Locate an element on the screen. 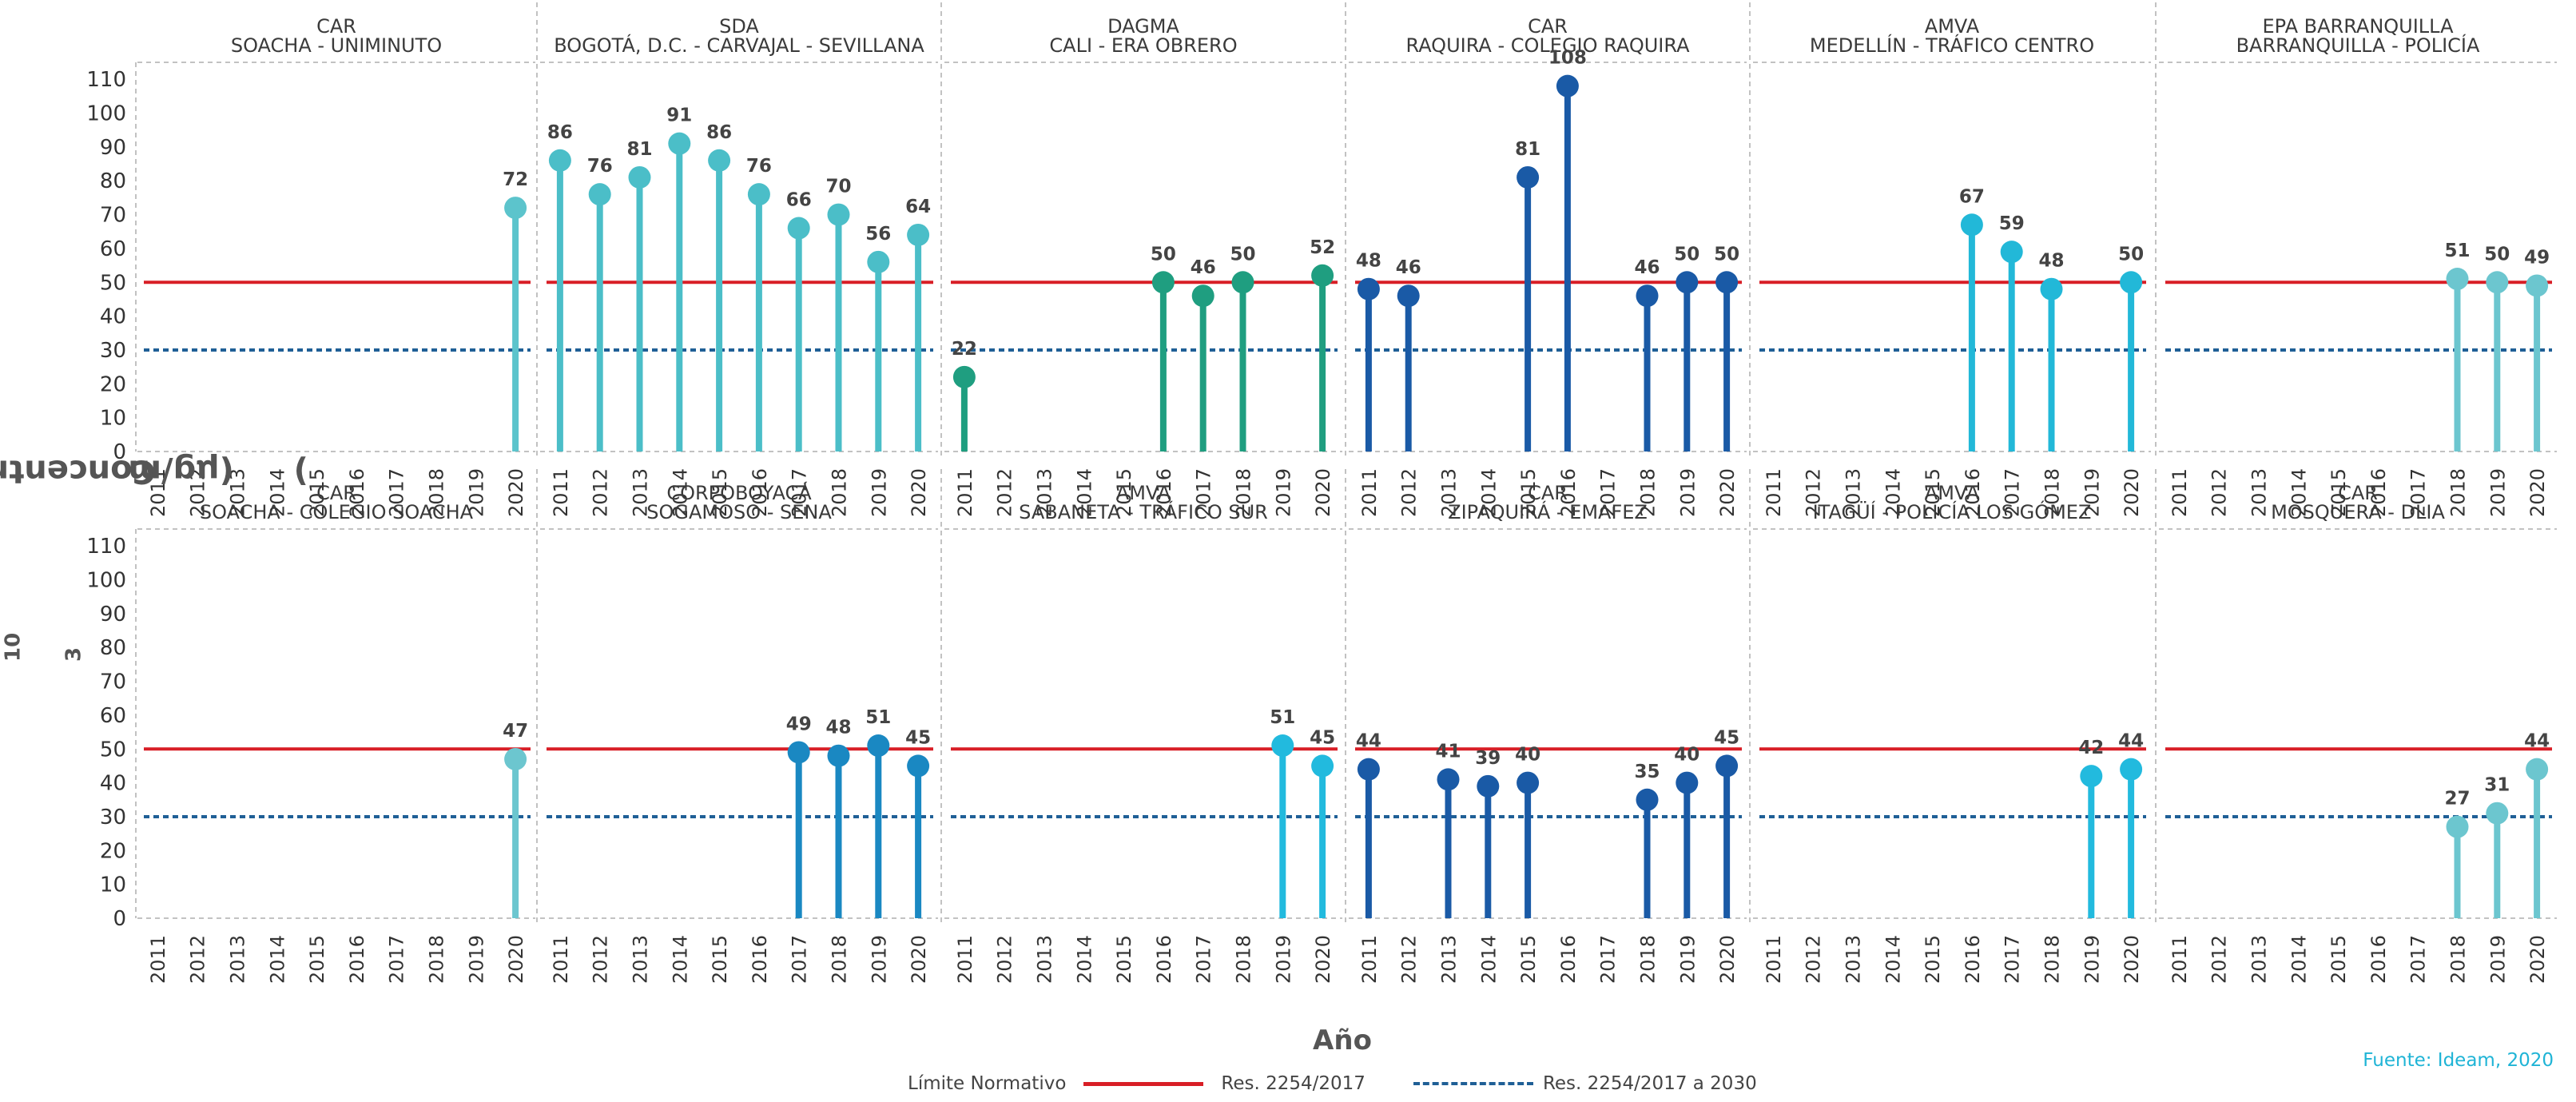 The height and width of the screenshot is (1102, 2576). facet-authority: CAR is located at coordinates (1548, 493).